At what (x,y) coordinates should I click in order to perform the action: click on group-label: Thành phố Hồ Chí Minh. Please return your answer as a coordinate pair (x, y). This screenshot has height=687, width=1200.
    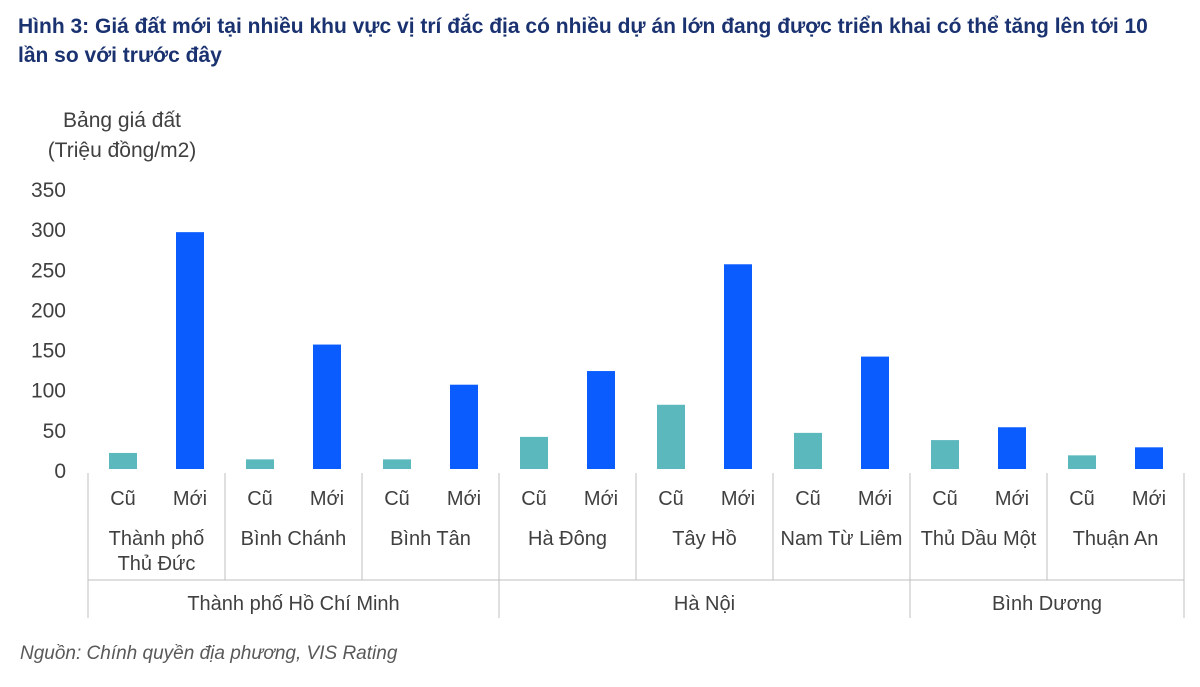
    Looking at the image, I should click on (293, 604).